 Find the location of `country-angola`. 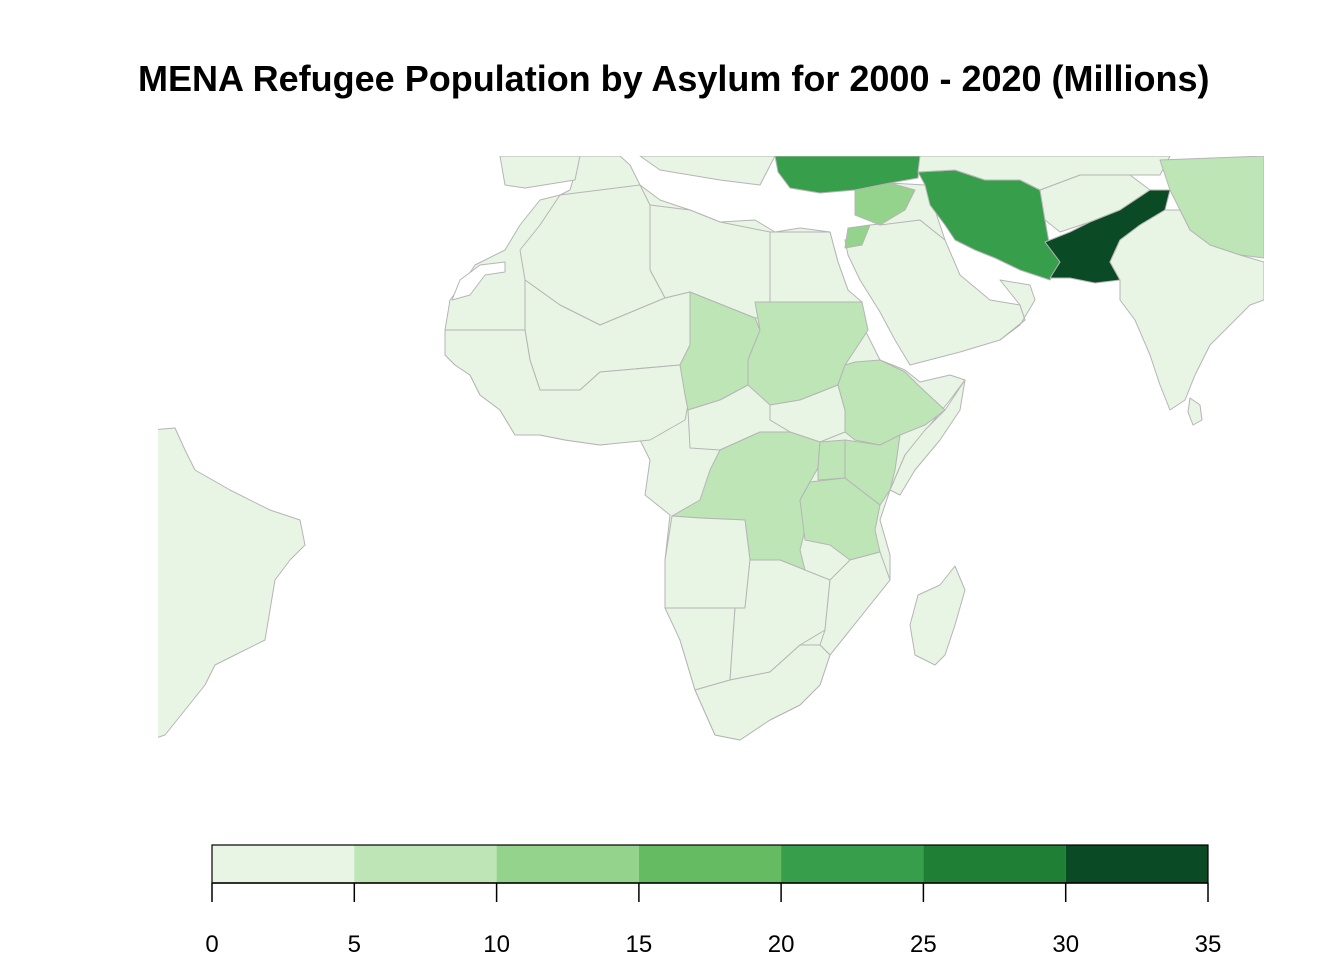

country-angola is located at coordinates (707, 562).